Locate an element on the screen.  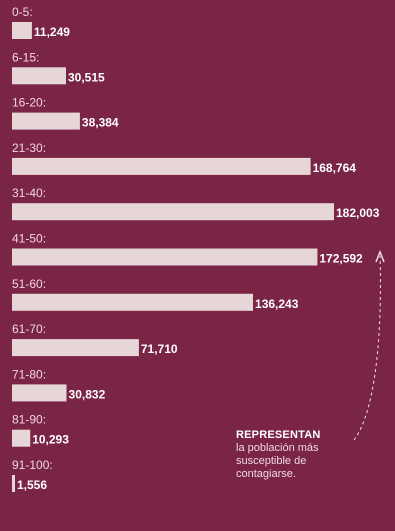
value-label: 182,003 is located at coordinates (358, 213).